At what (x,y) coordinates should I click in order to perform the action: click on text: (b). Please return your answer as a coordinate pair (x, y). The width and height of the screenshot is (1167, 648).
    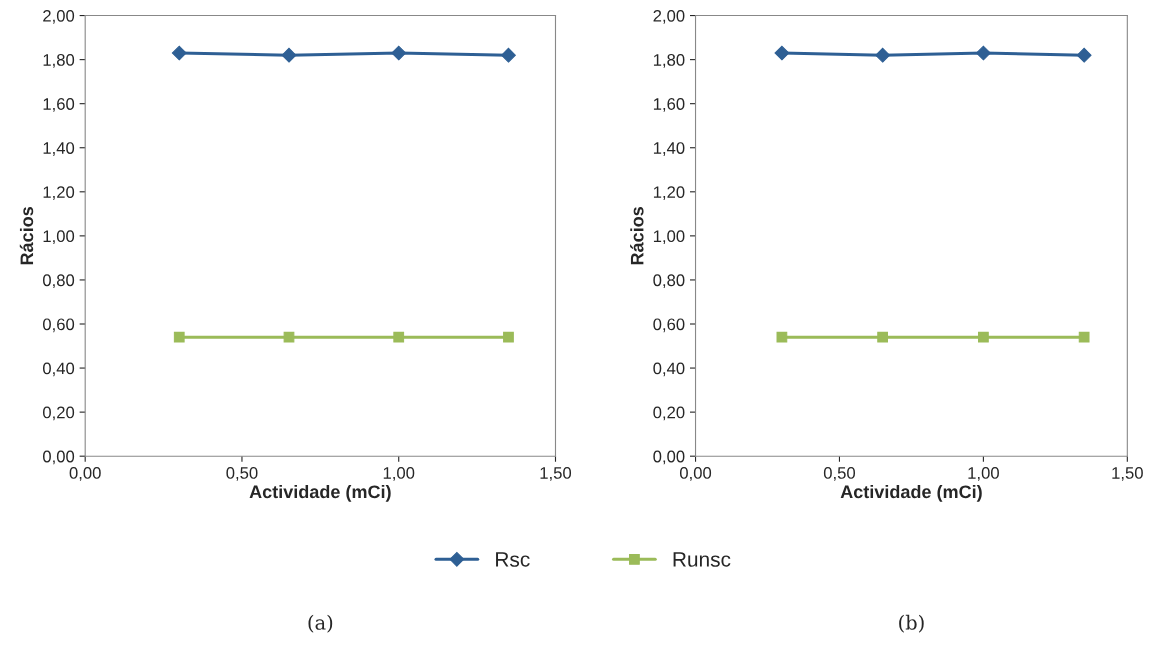
    Looking at the image, I should click on (911, 623).